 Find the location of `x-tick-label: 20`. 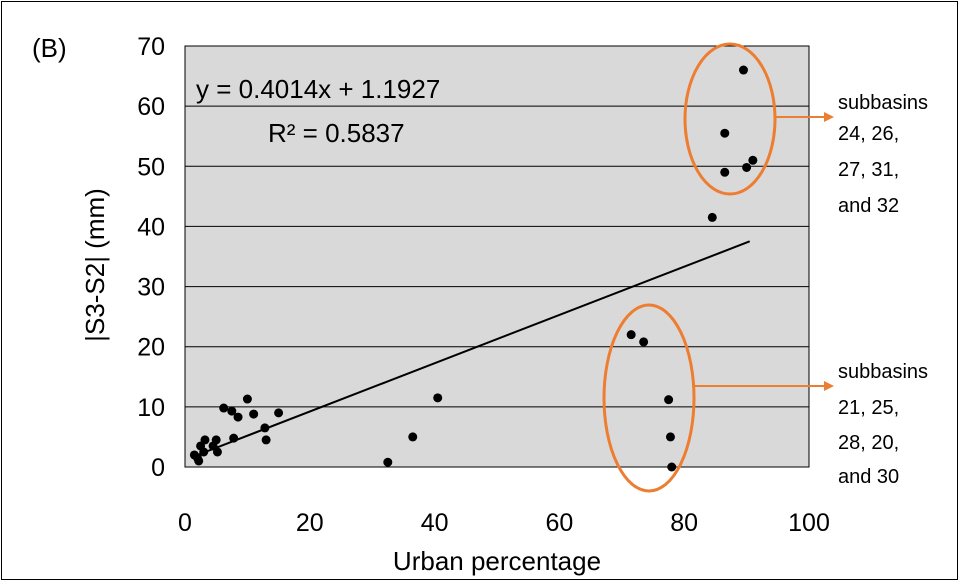

x-tick-label: 20 is located at coordinates (310, 523).